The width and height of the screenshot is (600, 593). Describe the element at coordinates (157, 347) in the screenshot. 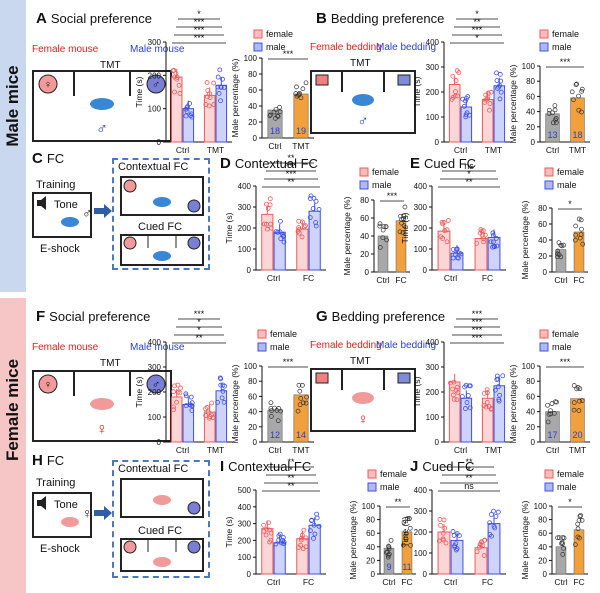

I see `male-mouse-label-f: Male mouse` at that location.